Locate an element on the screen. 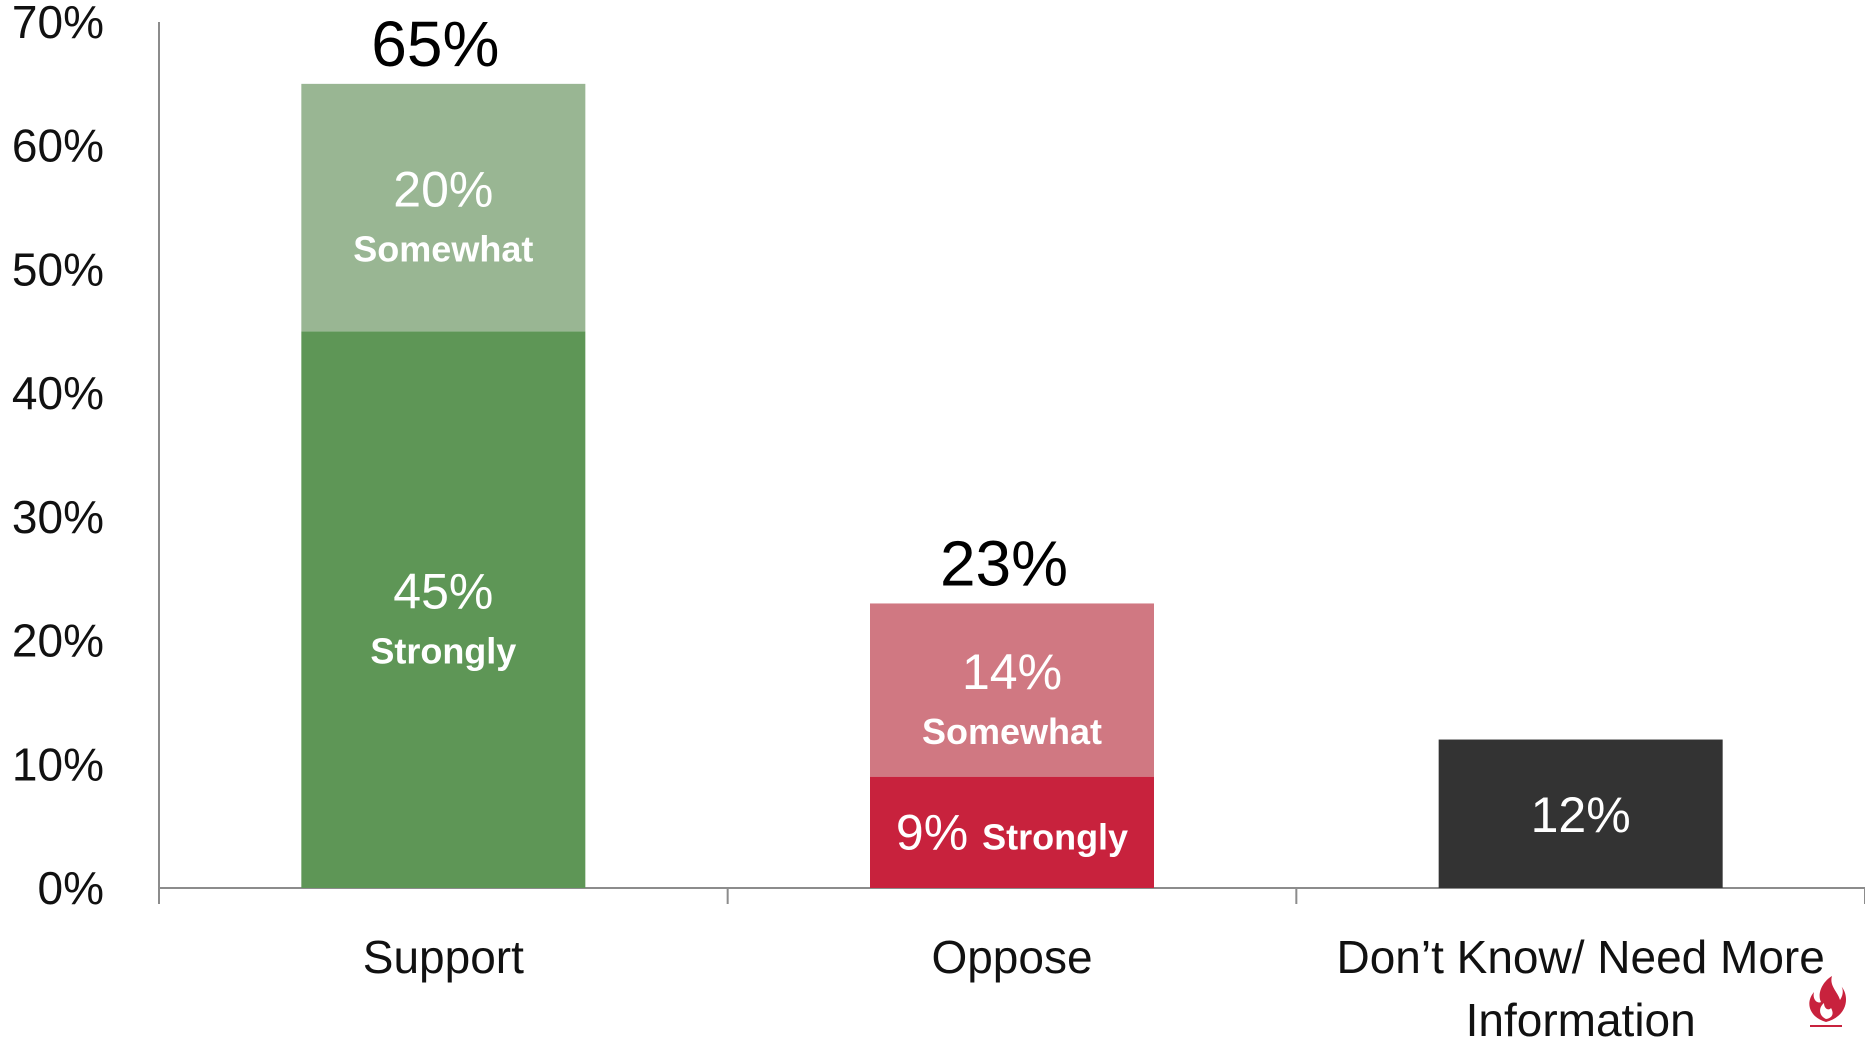  y-tick-label: 50% is located at coordinates (58, 269).